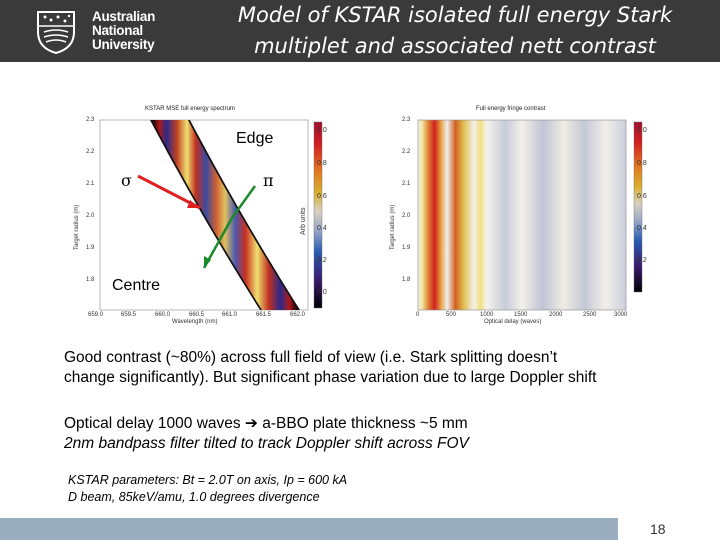 This screenshot has width=720, height=540. What do you see at coordinates (136, 285) in the screenshot?
I see `centre-label: Centre` at bounding box center [136, 285].